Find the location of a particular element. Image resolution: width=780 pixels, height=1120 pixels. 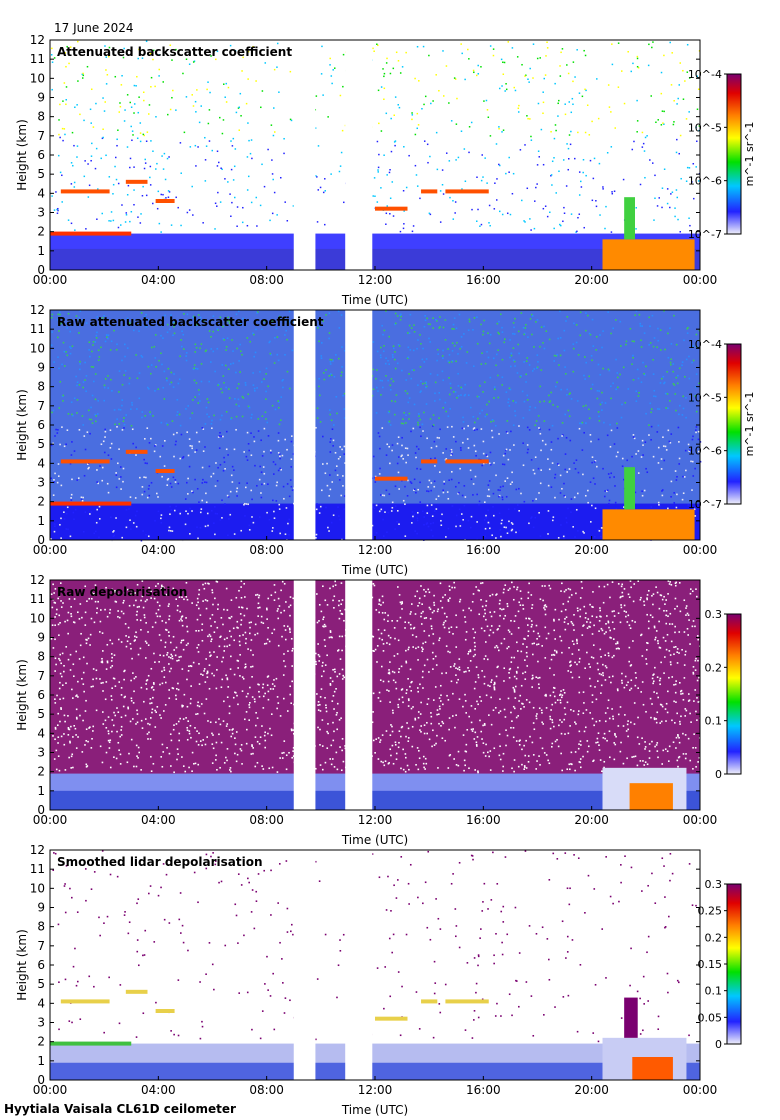

y-tick-label: 5 is located at coordinates (41, 174).